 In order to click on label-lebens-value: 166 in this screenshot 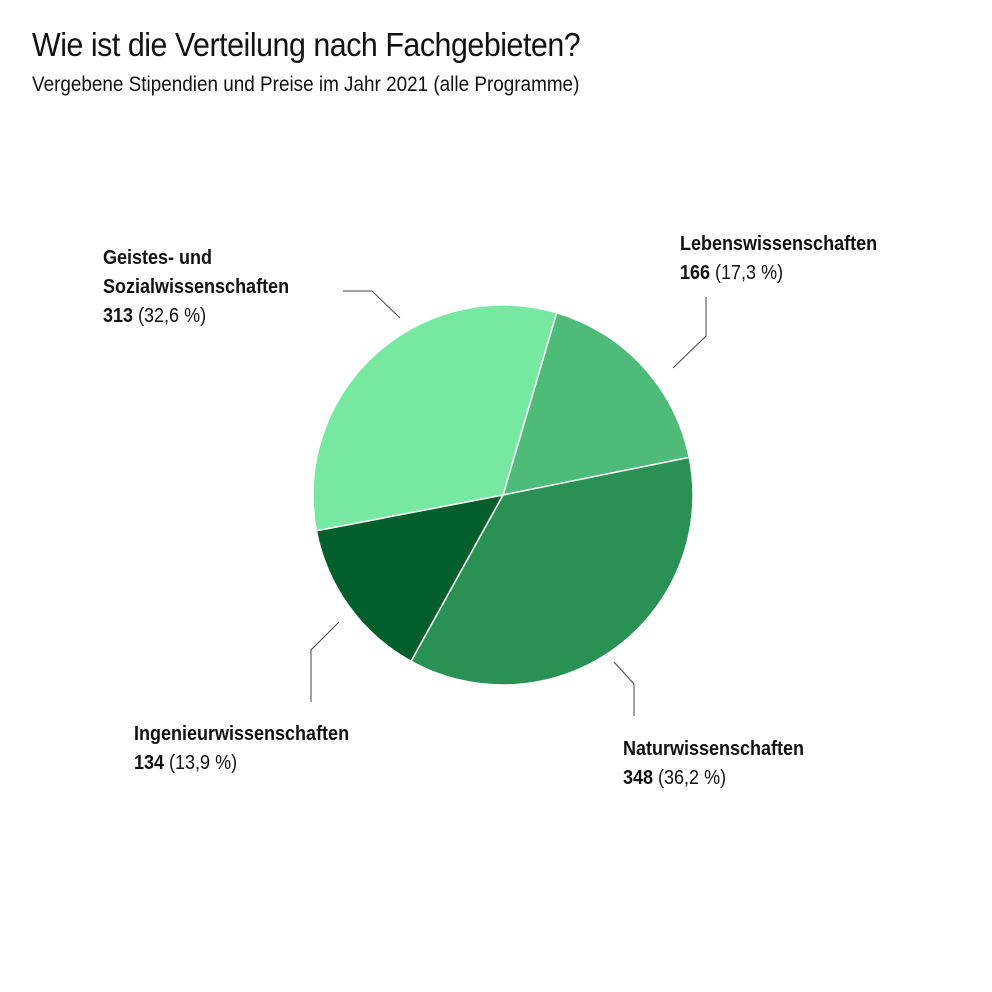, I will do `click(695, 273)`.